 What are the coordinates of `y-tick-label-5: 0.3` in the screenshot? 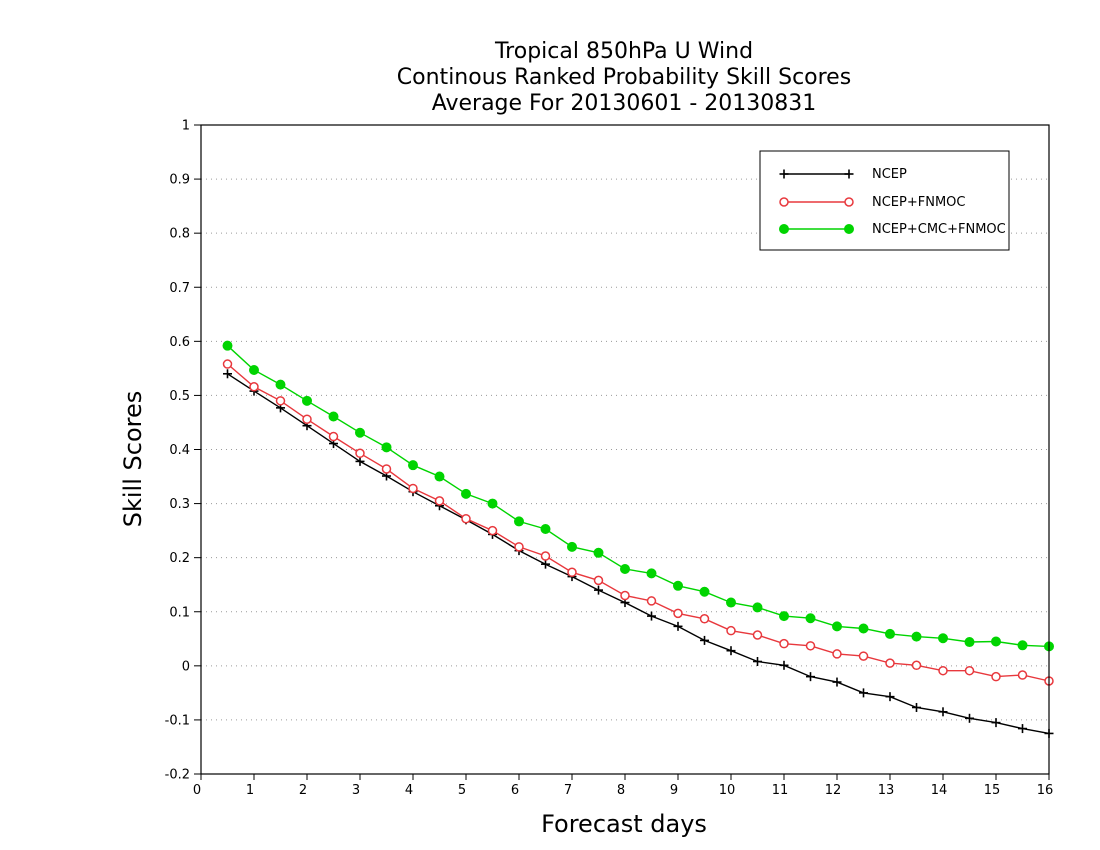 It's located at (179, 504).